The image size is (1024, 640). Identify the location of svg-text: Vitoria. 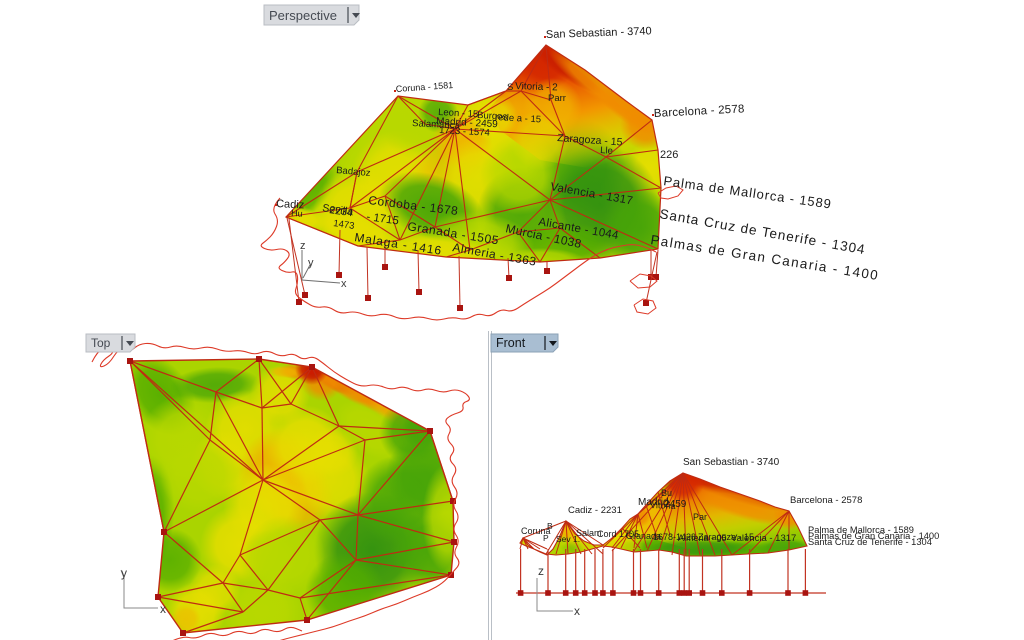
(663, 505).